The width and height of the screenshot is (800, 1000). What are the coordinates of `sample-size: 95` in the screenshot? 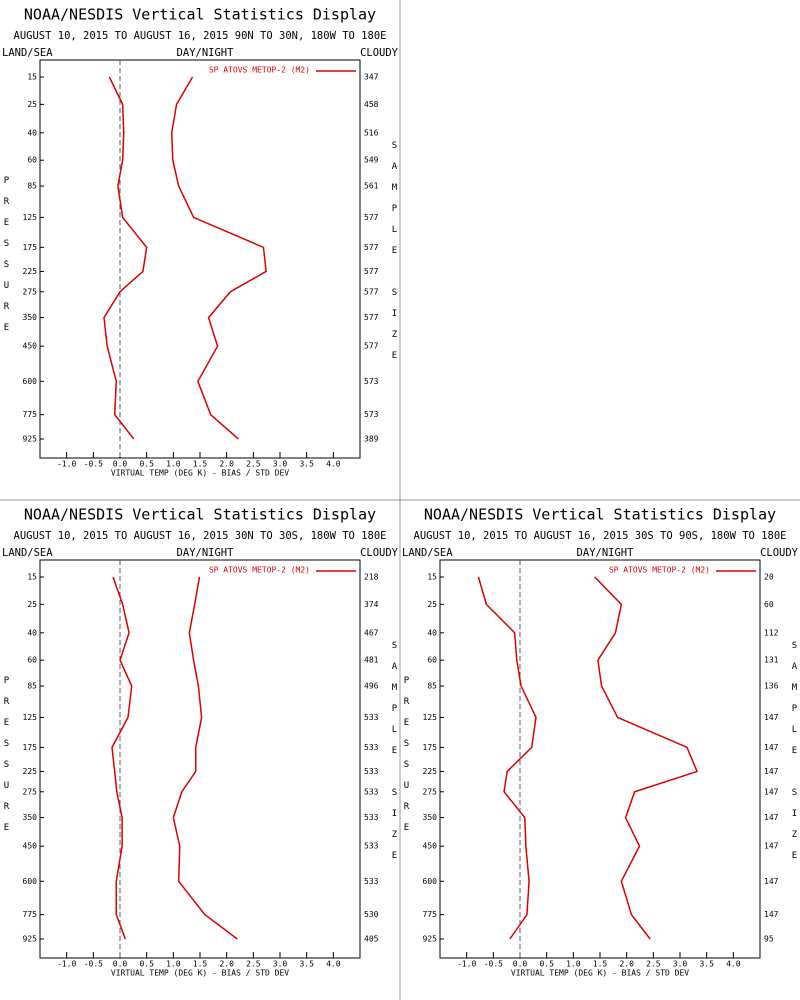 It's located at (769, 939).